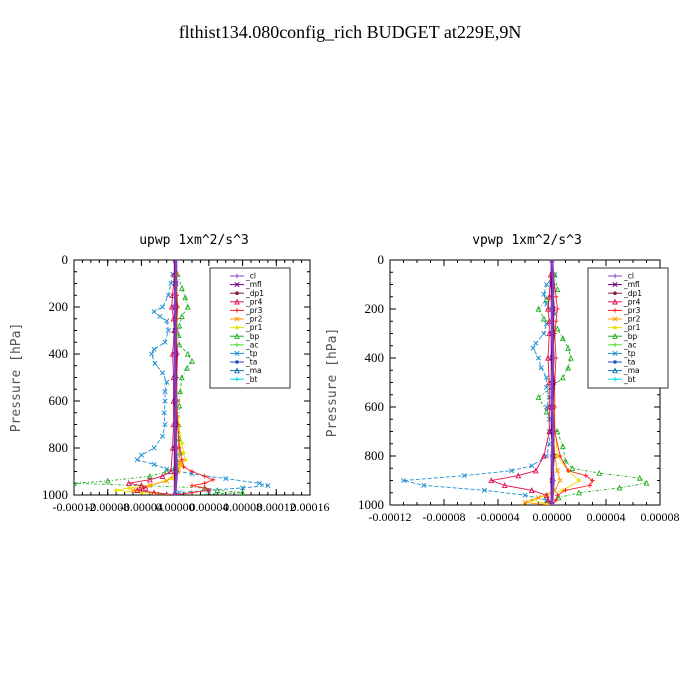  What do you see at coordinates (631, 284) in the screenshot?
I see `legend-label: _mfl` at bounding box center [631, 284].